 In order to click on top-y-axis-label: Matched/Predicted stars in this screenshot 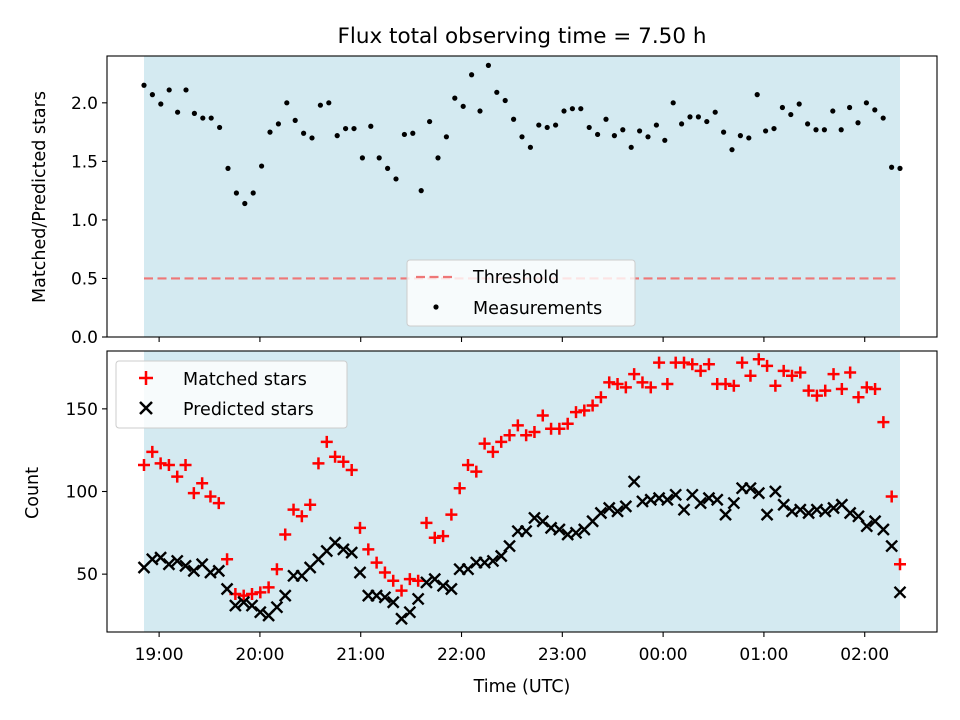, I will do `click(40, 197)`.